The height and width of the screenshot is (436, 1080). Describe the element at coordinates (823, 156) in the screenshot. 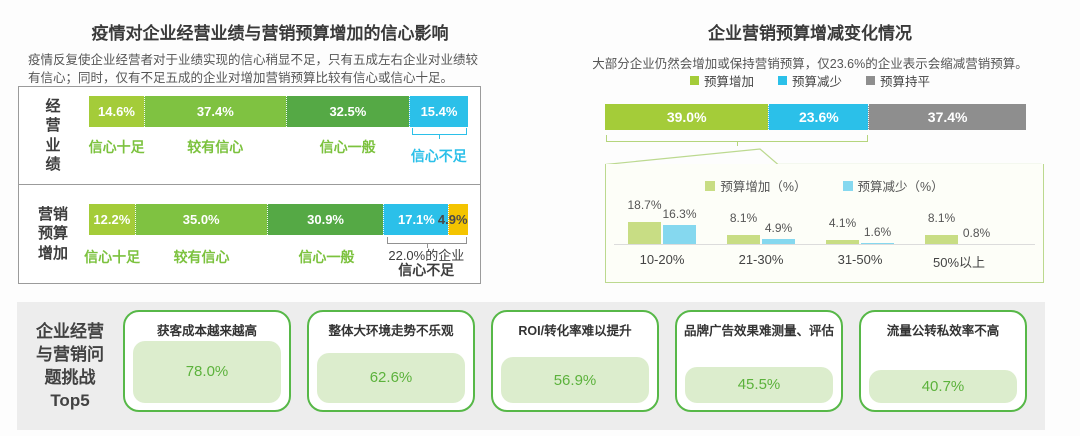

I see `callout-connector` at that location.